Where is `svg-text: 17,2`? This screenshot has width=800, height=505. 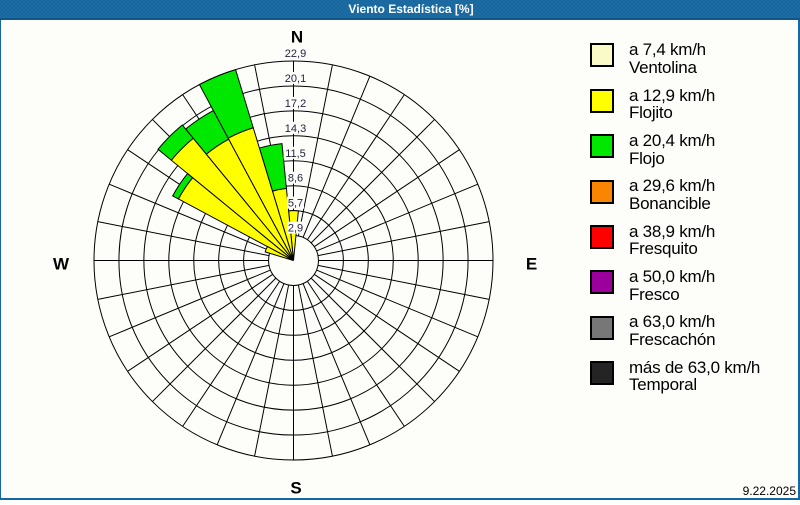
svg-text: 17,2 is located at coordinates (295, 104).